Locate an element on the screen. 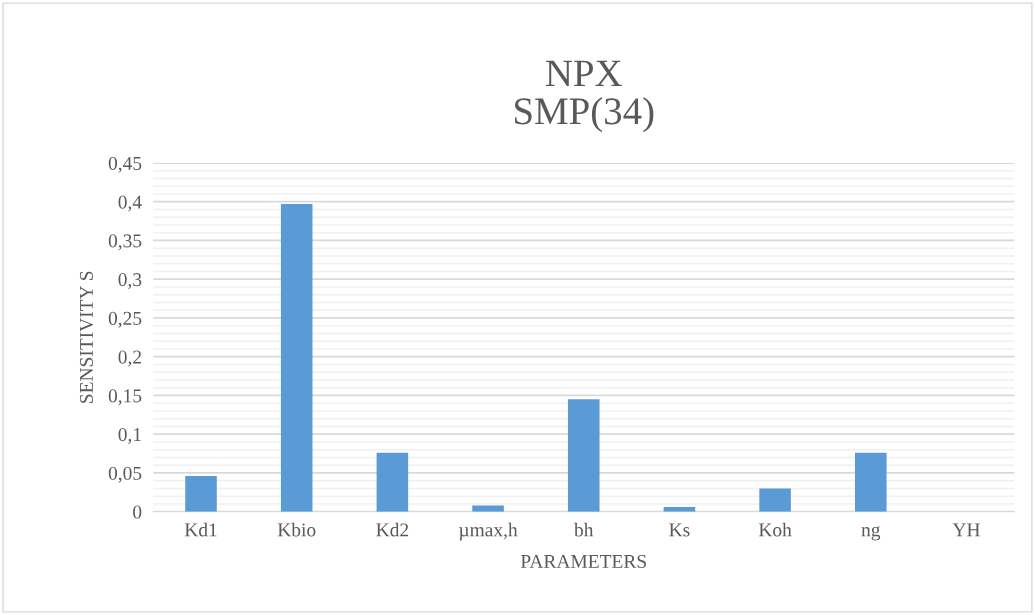 The width and height of the screenshot is (1035, 615). y-tick-label: 0,35 is located at coordinates (125, 242).